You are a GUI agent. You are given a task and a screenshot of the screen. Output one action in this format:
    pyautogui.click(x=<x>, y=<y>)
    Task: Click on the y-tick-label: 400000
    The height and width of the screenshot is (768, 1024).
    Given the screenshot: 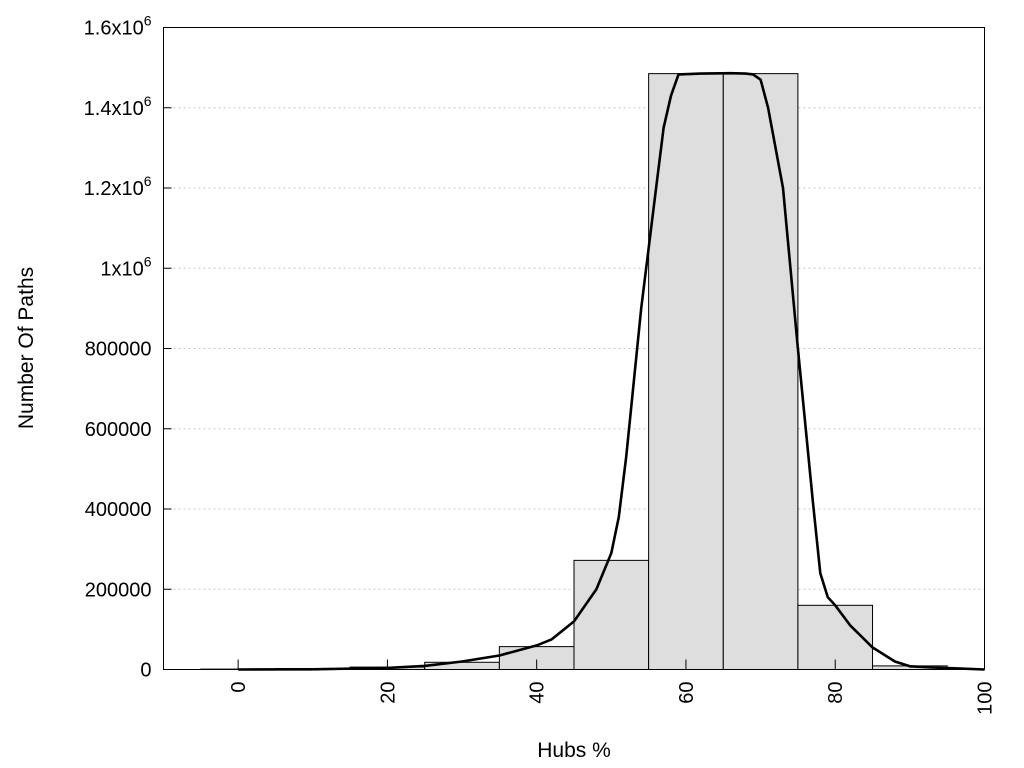 What is the action you would take?
    pyautogui.click(x=118, y=510)
    